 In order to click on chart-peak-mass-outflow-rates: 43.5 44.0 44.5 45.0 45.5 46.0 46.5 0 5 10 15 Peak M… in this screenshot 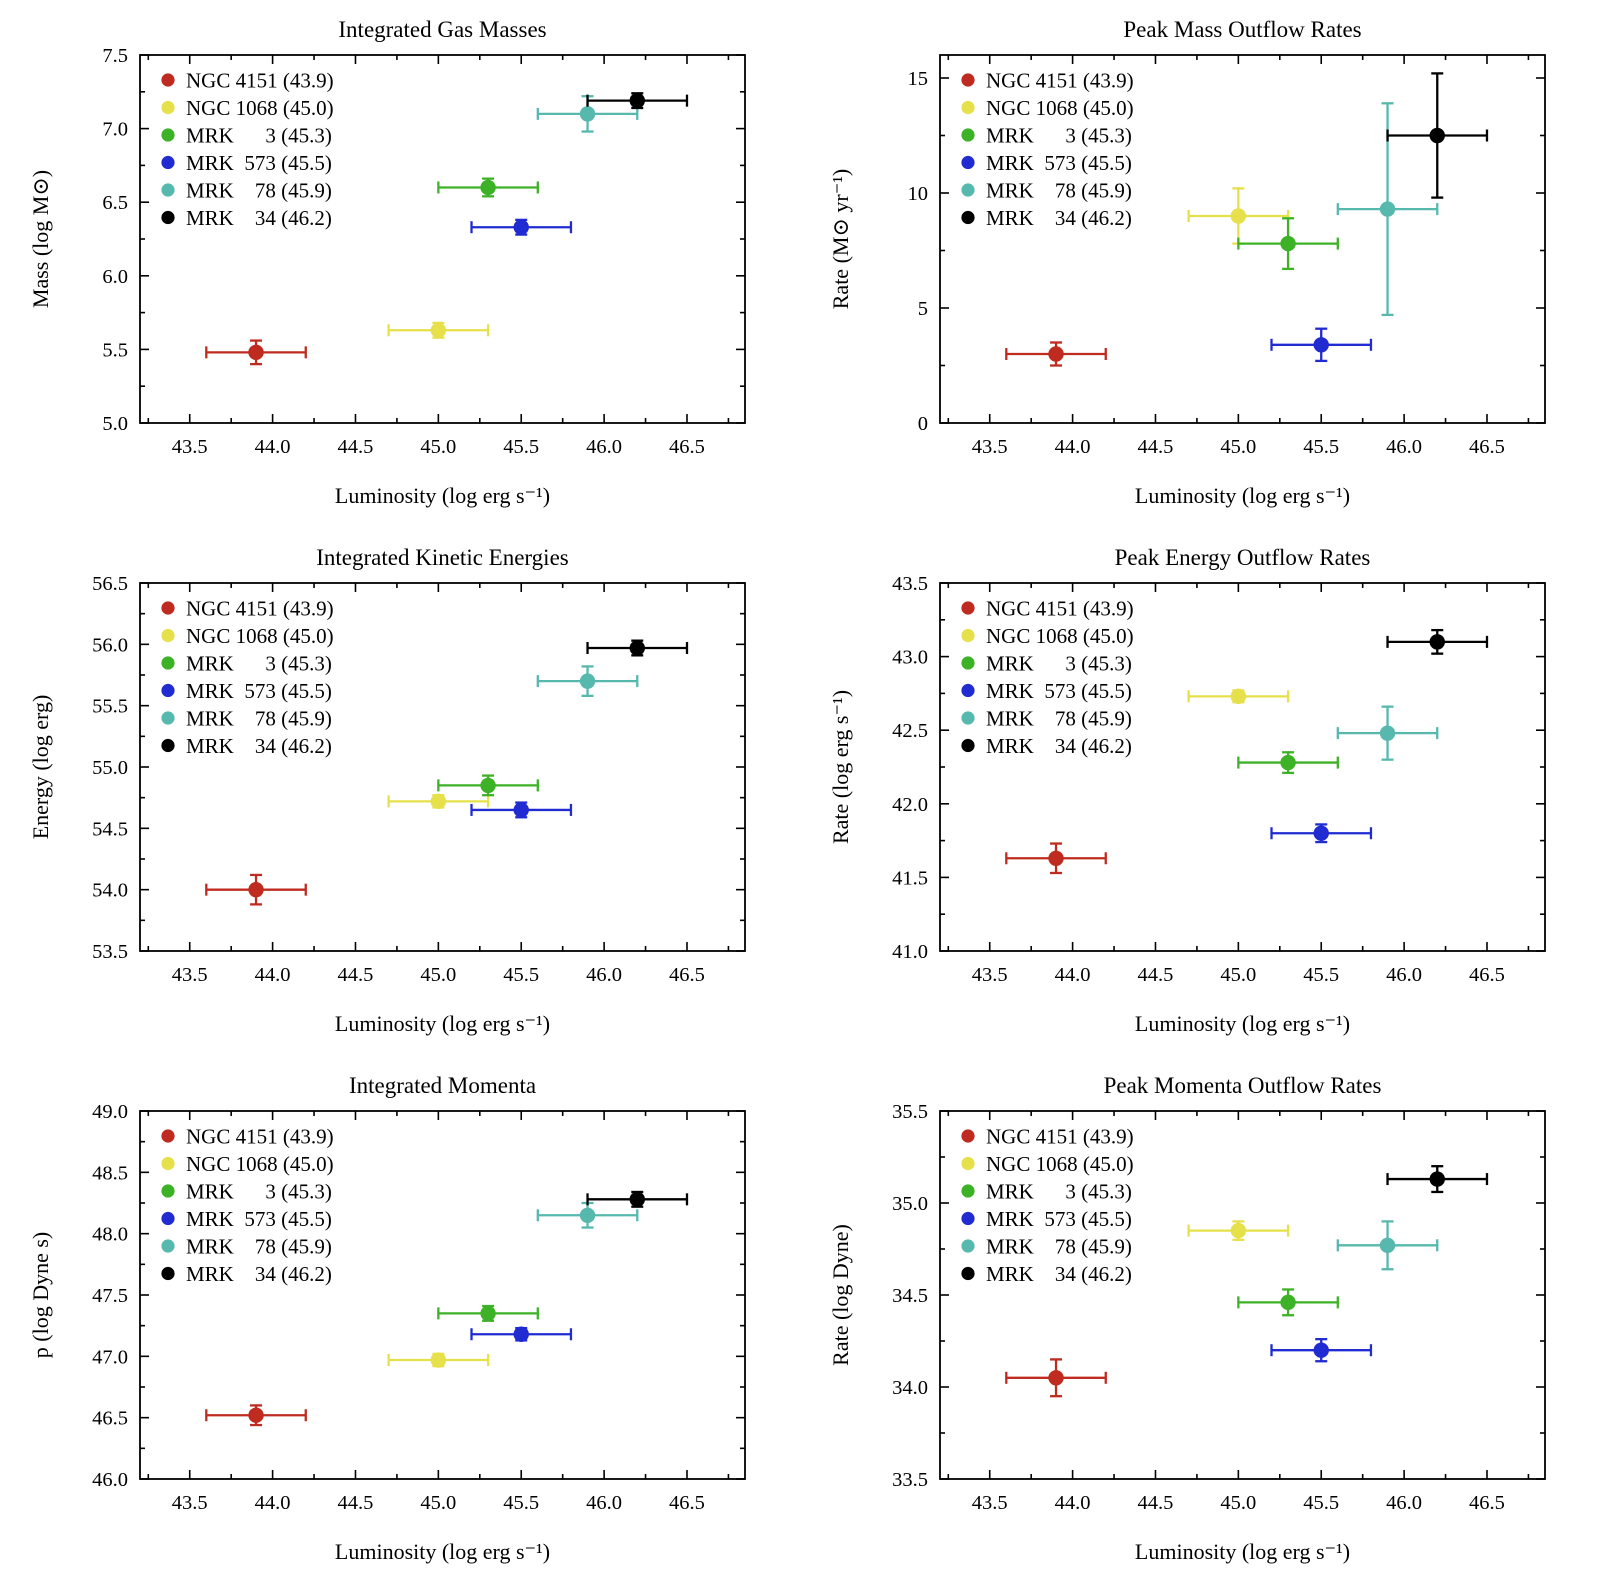, I will do `click(1187, 262)`.